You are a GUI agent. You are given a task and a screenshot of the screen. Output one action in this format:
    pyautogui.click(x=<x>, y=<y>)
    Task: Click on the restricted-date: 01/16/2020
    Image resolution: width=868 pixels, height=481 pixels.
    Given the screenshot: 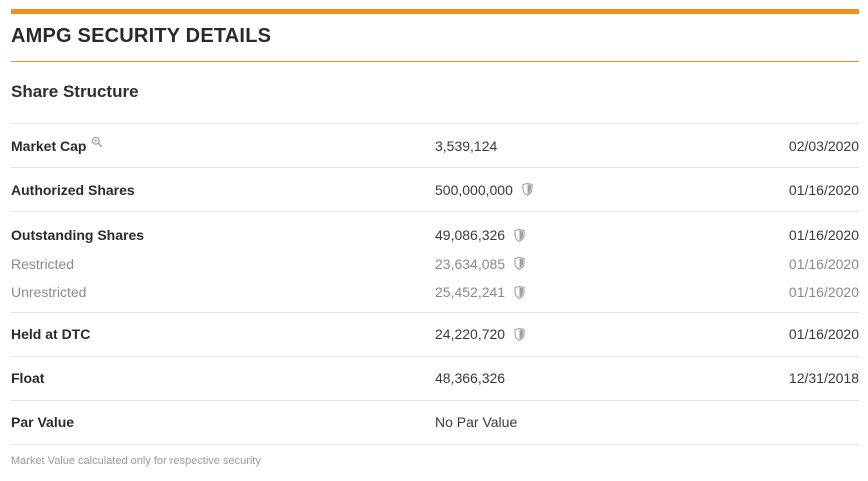 What is the action you would take?
    pyautogui.click(x=823, y=263)
    